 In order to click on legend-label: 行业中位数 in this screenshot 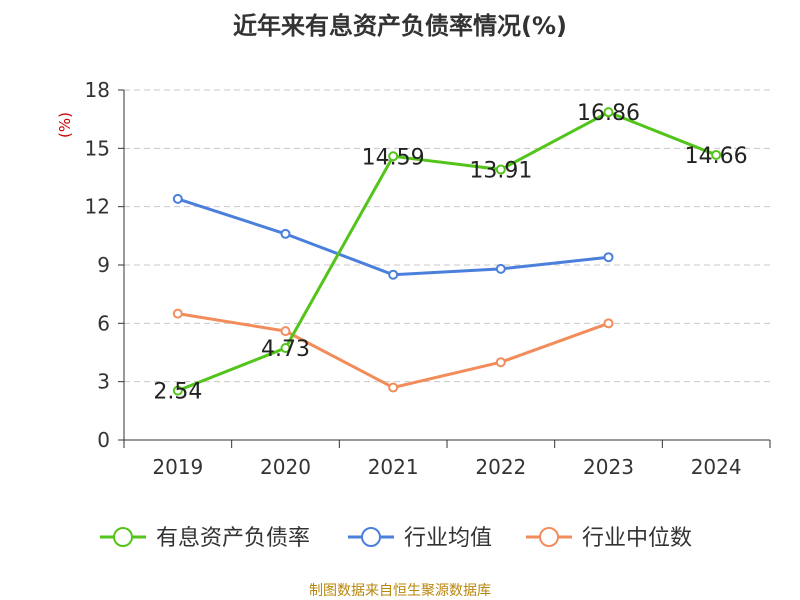, I will do `click(637, 538)`.